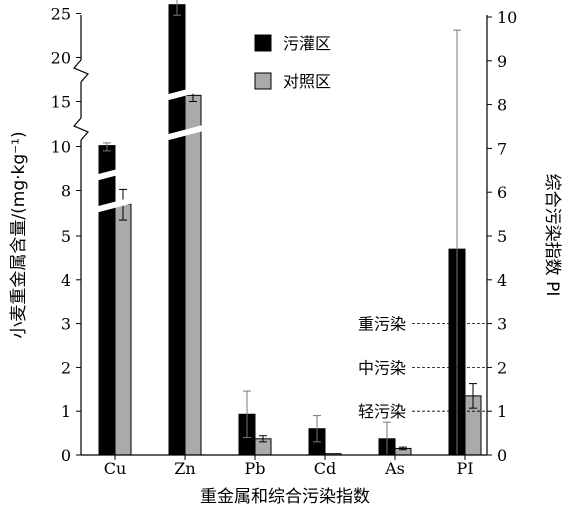 The image size is (565, 511). Describe the element at coordinates (285, 497) in the screenshot. I see `x-axis-title: 重金属和综合污染指数` at that location.